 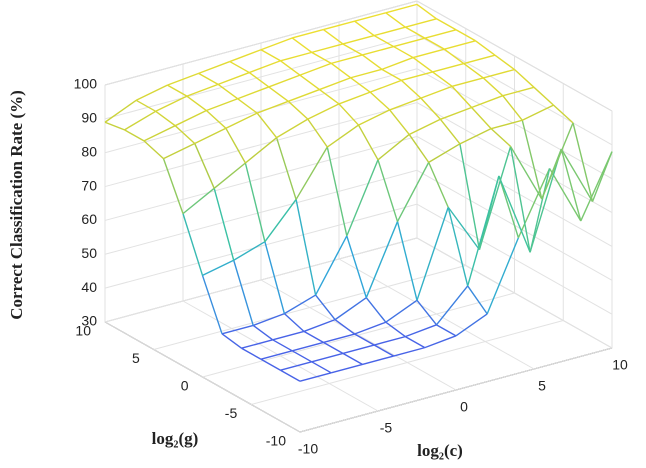 What do you see at coordinates (83, 331) in the screenshot?
I see `y-tick-label: 10` at bounding box center [83, 331].